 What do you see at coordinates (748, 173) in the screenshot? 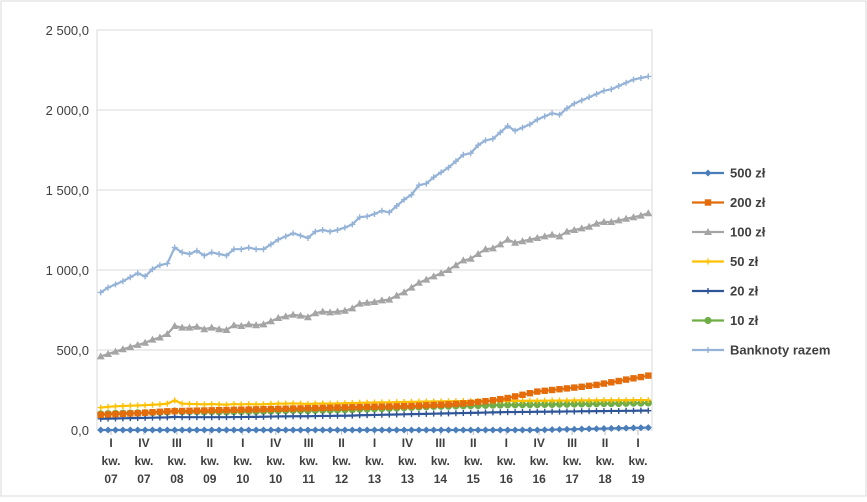
I see `legend-label: 500 zł` at bounding box center [748, 173].